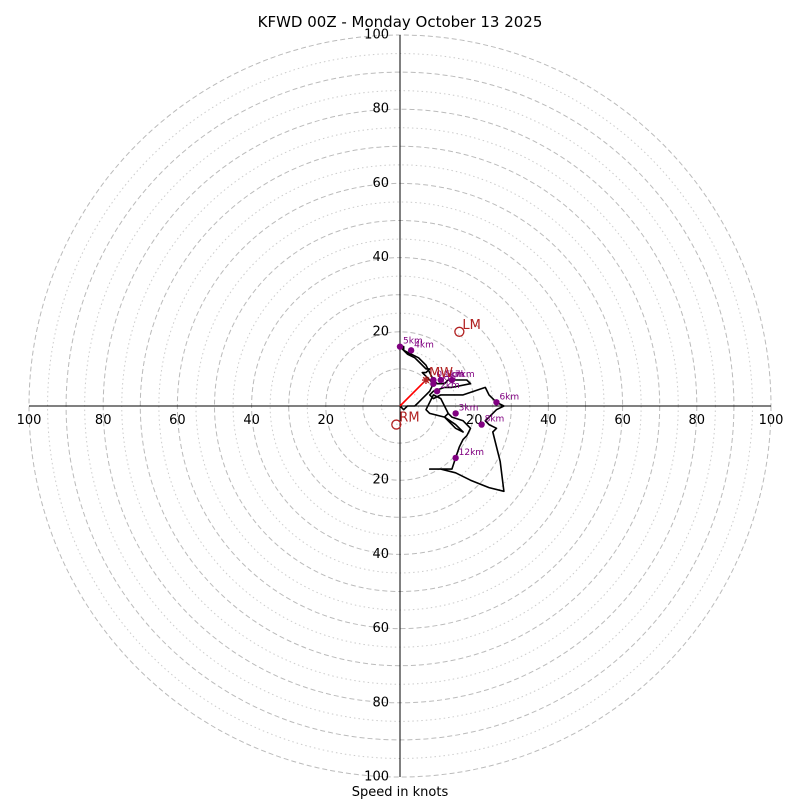  Describe the element at coordinates (446, 379) in the screenshot. I see `height-marker-label: 1km` at that location.